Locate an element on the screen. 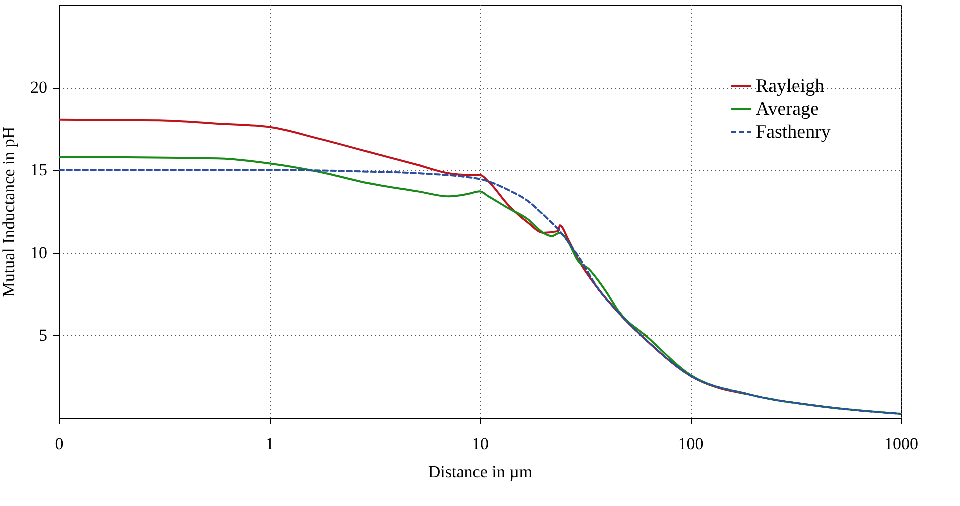 The height and width of the screenshot is (506, 960). legend-label: Rayleigh is located at coordinates (791, 86).